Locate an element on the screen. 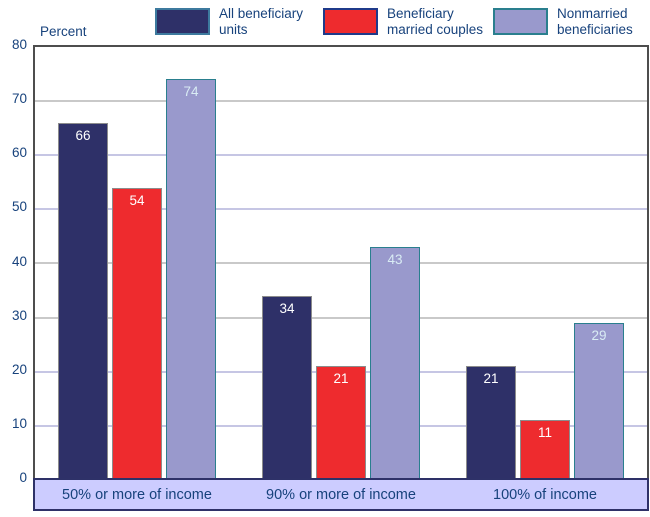 This screenshot has height=517, width=650. legend-swatch-purple is located at coordinates (520, 21).